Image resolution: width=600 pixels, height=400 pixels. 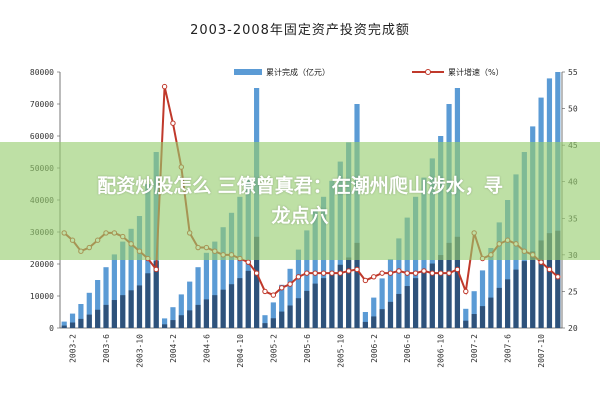 What do you see at coordinates (428, 72) in the screenshot?
I see `legend-marker-line` at bounding box center [428, 72].